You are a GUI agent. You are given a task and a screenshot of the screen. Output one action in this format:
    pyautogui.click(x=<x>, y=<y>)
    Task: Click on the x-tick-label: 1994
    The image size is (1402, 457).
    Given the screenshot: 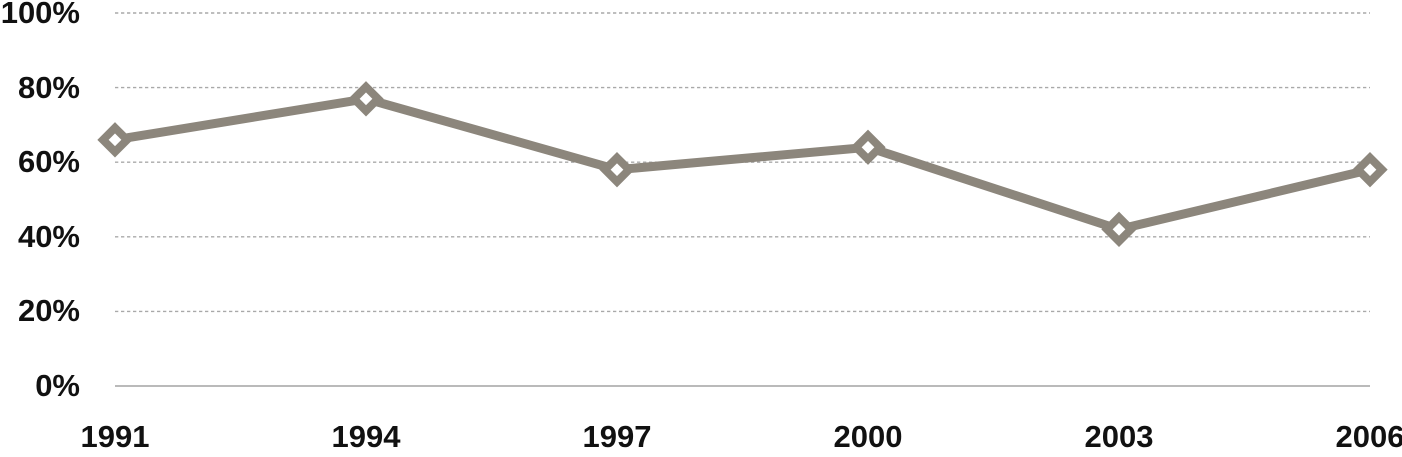 What is the action you would take?
    pyautogui.click(x=366, y=436)
    